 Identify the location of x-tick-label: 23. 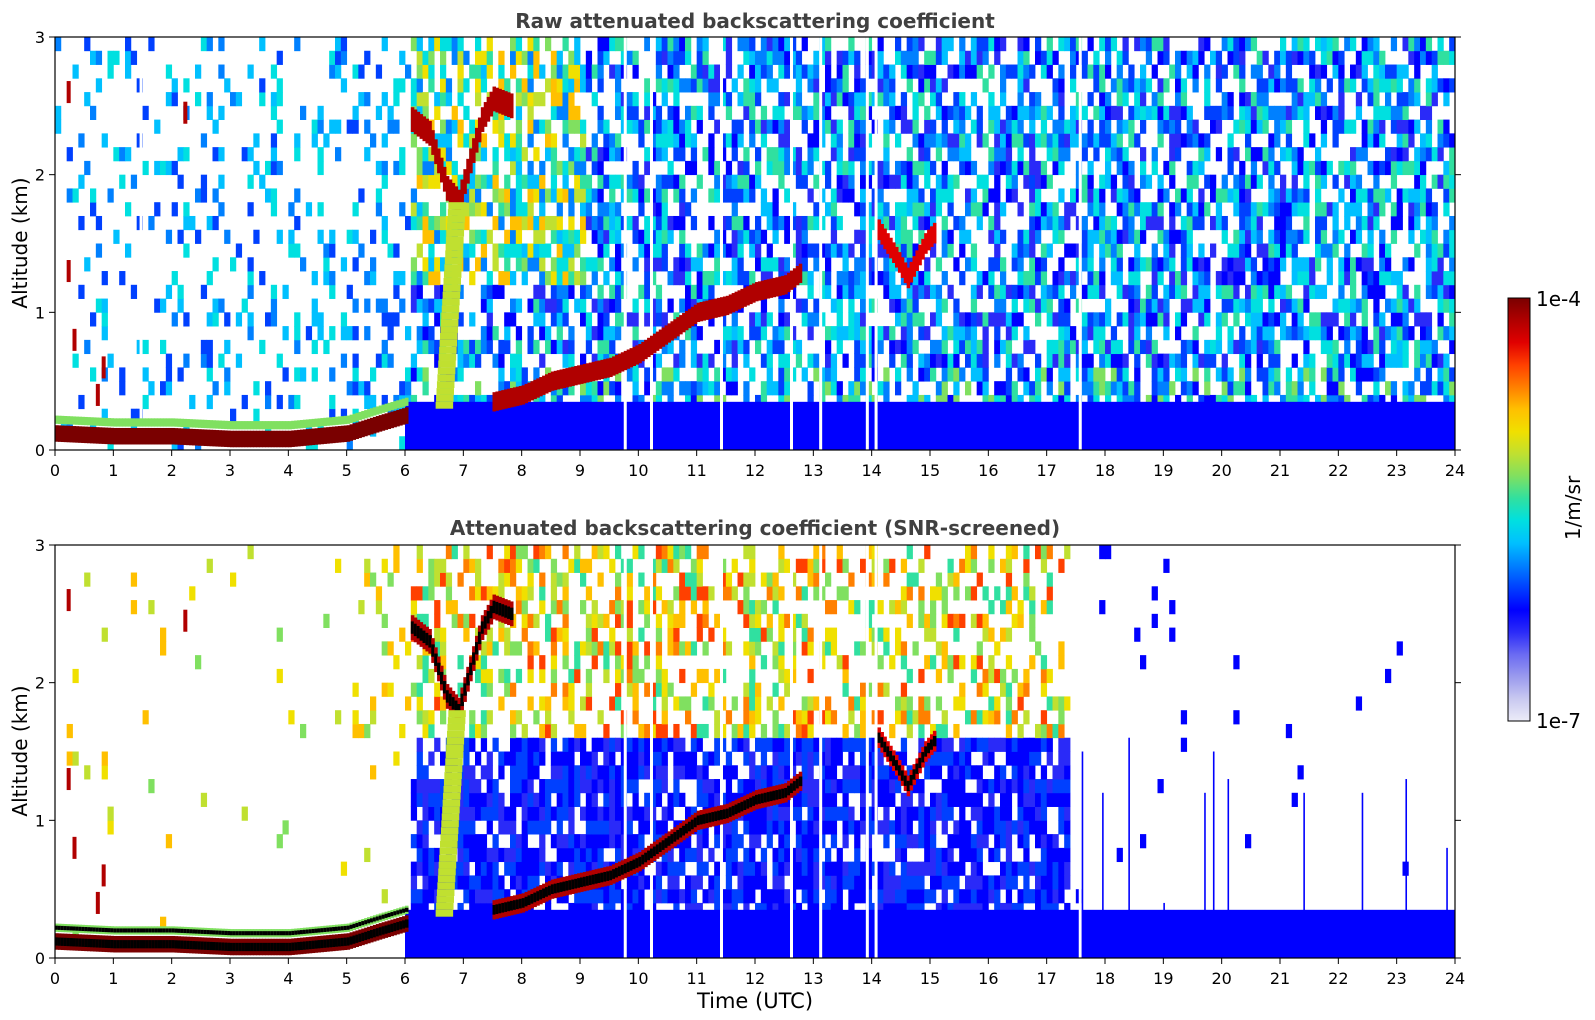
(1396, 470).